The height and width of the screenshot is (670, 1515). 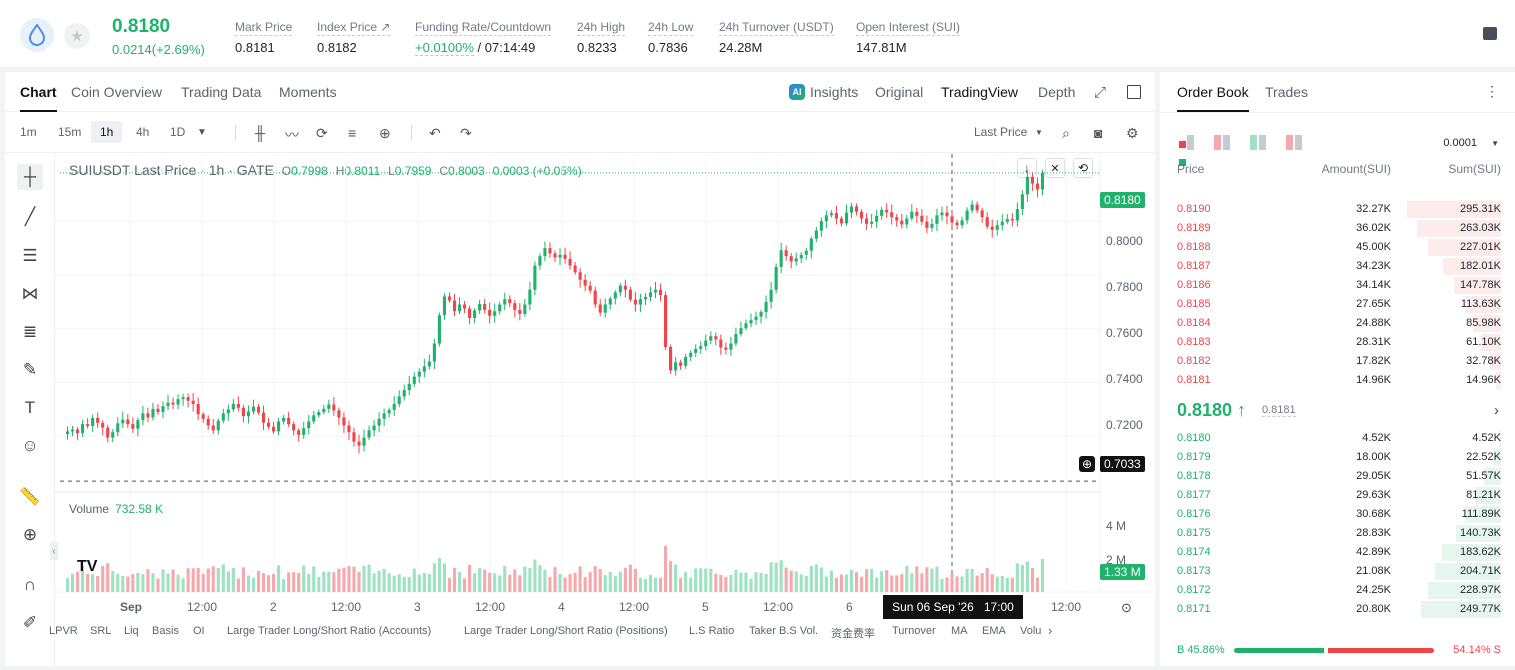 What do you see at coordinates (30, 445) in the screenshot?
I see `emoji-icon: ☺` at bounding box center [30, 445].